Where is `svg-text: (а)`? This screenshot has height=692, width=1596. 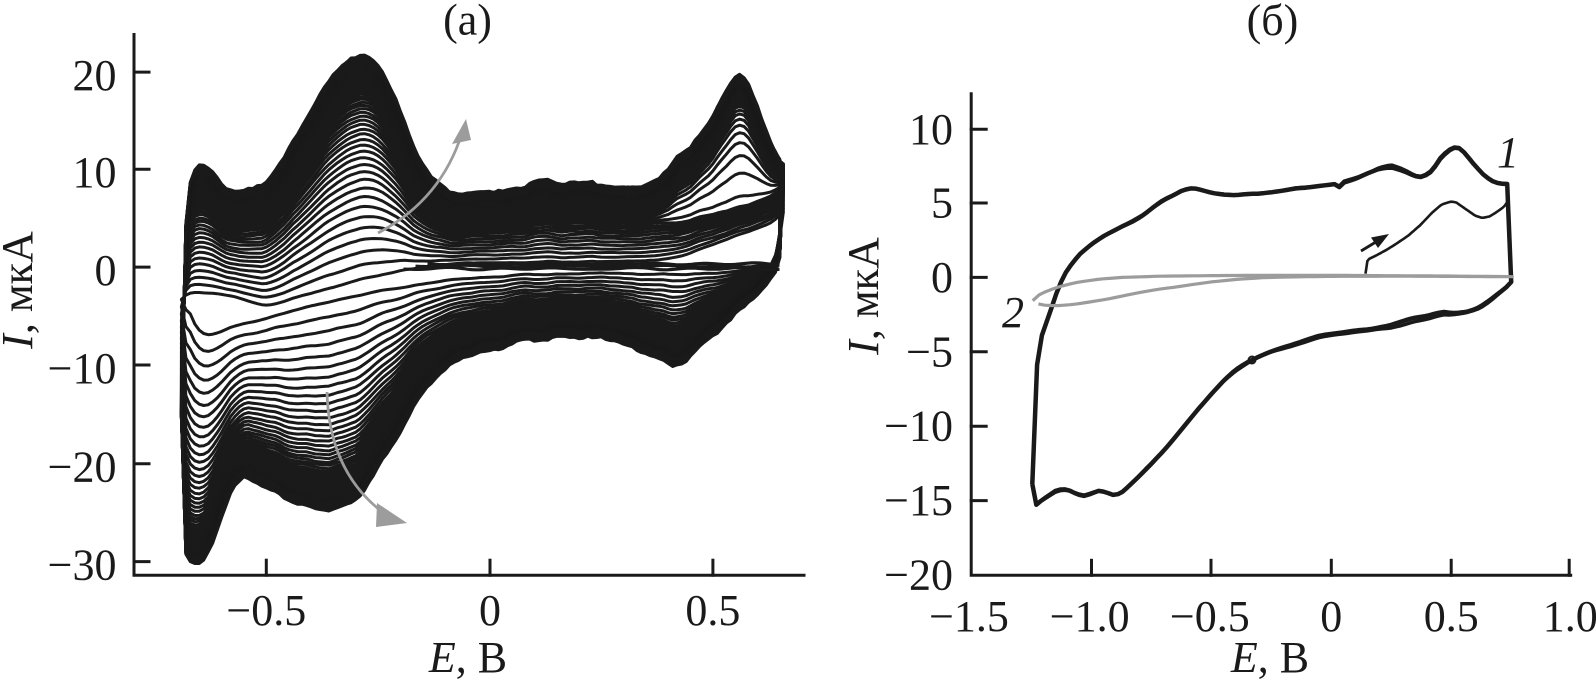 svg-text: (а) is located at coordinates (467, 22).